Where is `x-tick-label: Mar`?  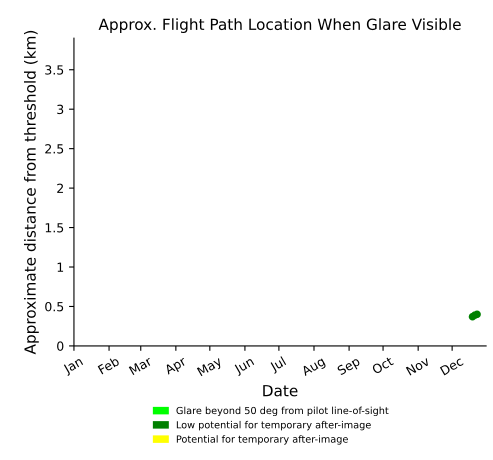
x-tick-label: Mar is located at coordinates (140, 366).